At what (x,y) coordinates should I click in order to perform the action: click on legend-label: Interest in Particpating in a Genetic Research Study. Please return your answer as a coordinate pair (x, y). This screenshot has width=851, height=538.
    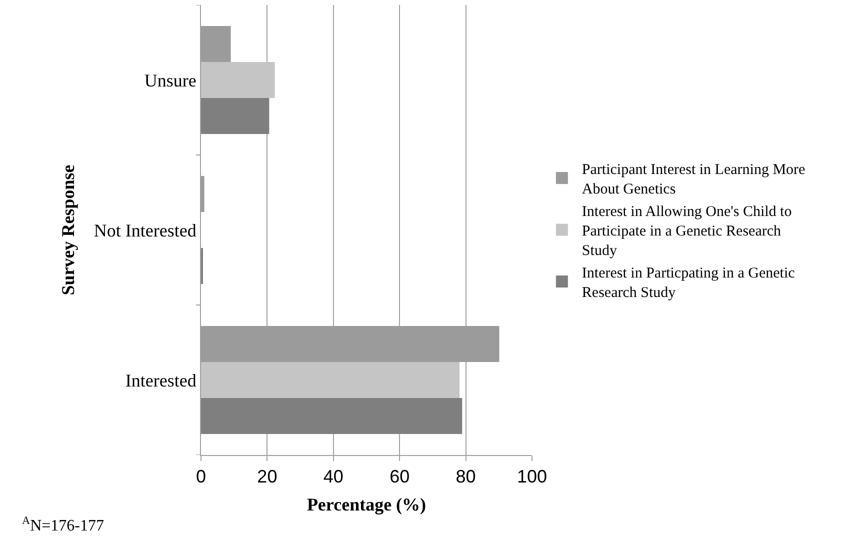
    Looking at the image, I should click on (689, 284).